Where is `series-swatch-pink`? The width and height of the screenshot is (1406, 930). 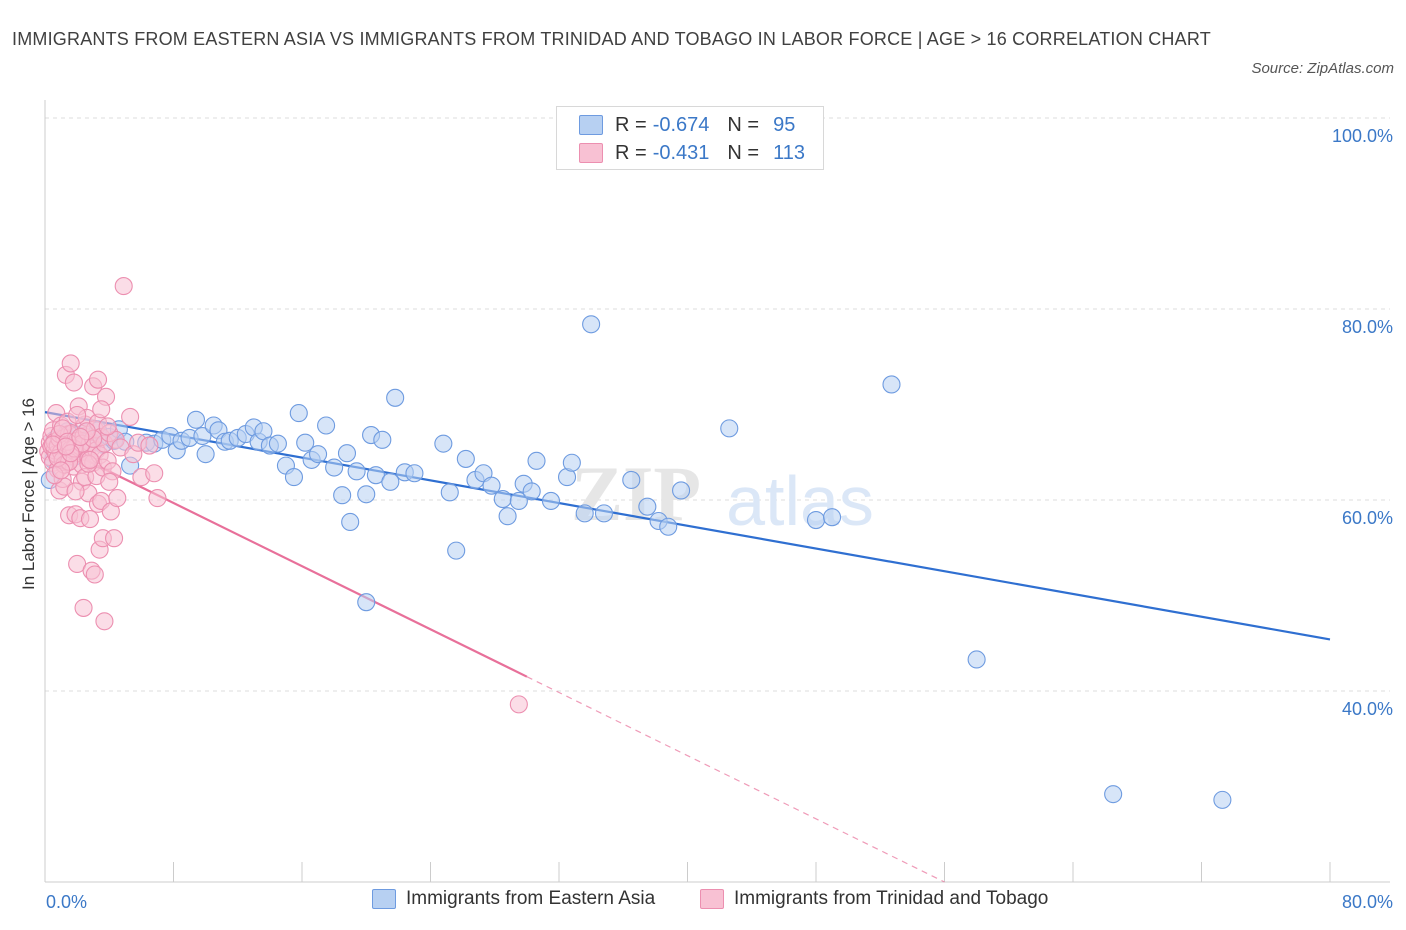 series-swatch-pink is located at coordinates (712, 899).